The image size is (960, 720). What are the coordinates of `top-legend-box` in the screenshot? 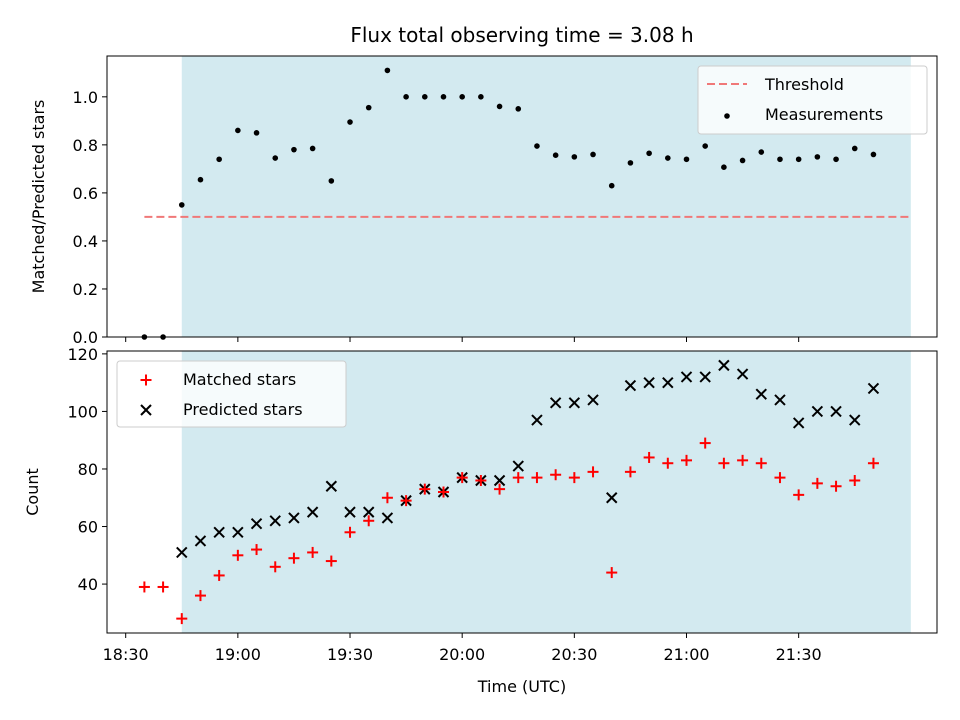 It's located at (812, 100).